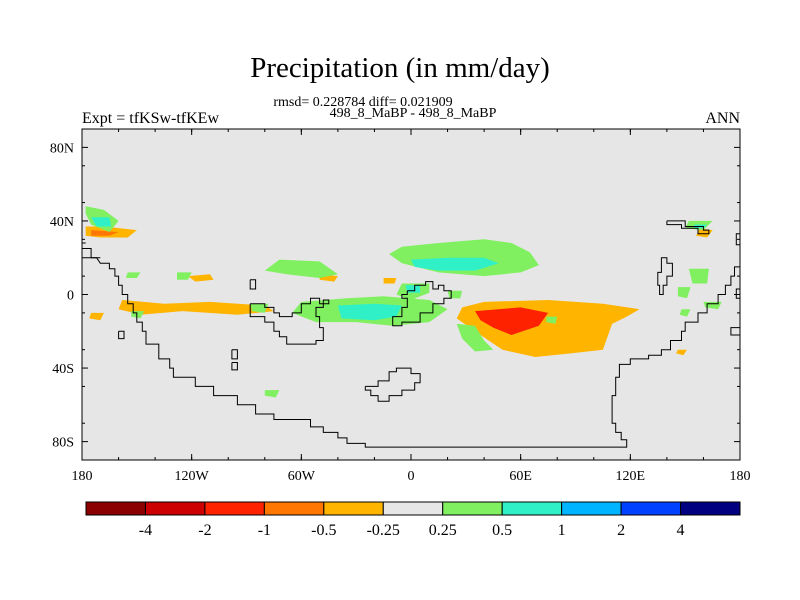 This screenshot has height=600, width=800. Describe the element at coordinates (323, 530) in the screenshot. I see `colorbar-label: -0.5` at that location.